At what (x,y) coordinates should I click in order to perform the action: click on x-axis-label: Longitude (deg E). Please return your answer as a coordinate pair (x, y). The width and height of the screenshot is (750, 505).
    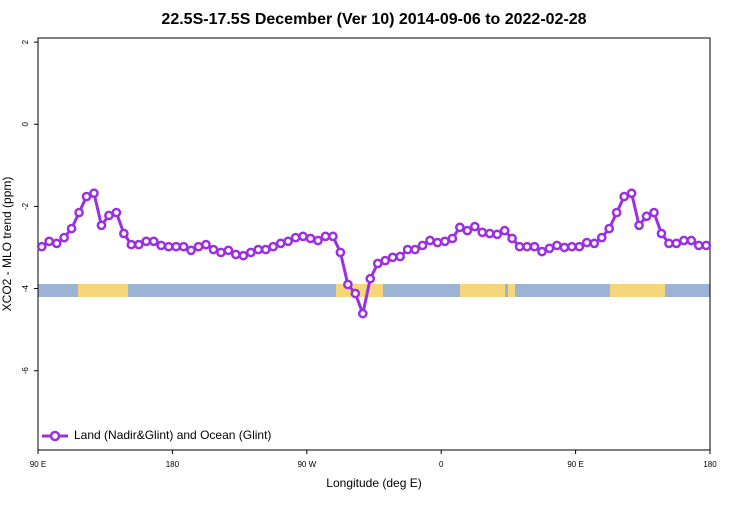
    Looking at the image, I should click on (373, 483).